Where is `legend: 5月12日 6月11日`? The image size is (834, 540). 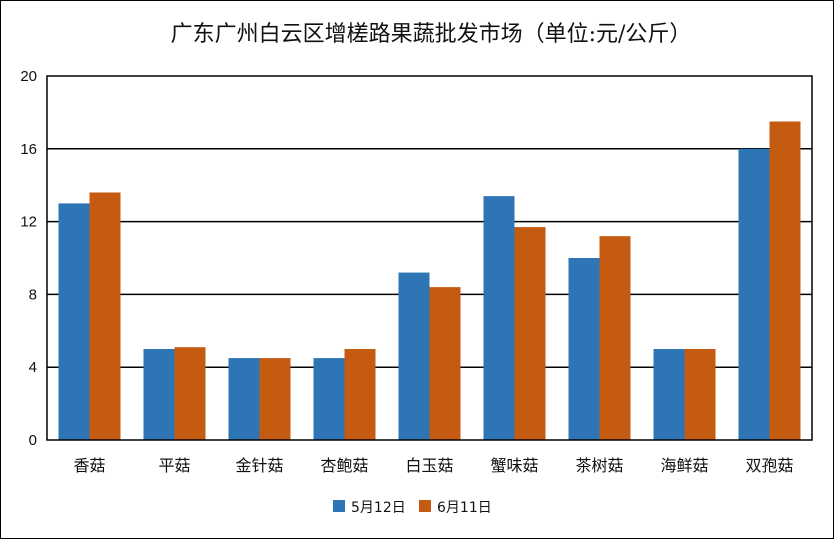
legend: 5月12日 6月11日 is located at coordinates (412, 508).